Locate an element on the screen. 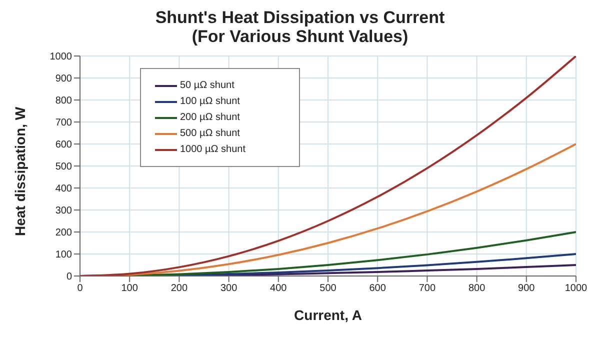 Image resolution: width=600 pixels, height=339 pixels. legend-label: 50 µΩ shunt is located at coordinates (207, 85).